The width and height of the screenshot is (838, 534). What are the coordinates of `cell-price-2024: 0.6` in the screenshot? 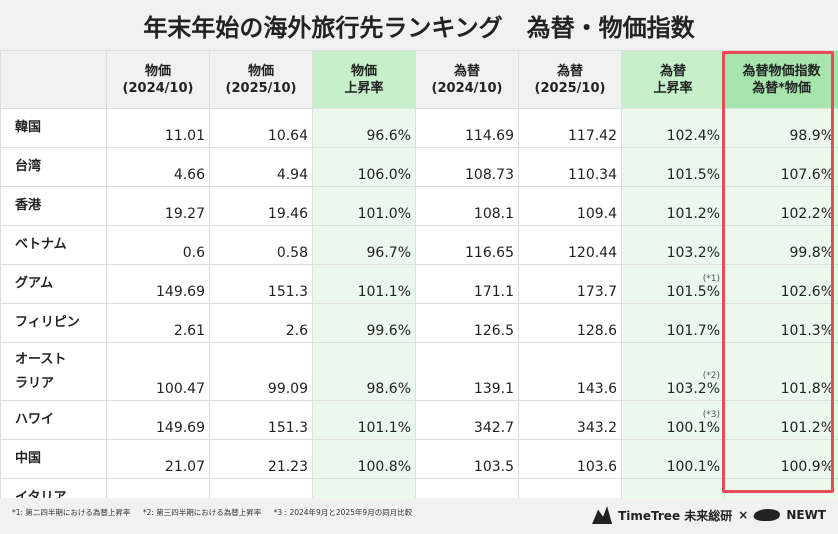 It's located at (158, 245).